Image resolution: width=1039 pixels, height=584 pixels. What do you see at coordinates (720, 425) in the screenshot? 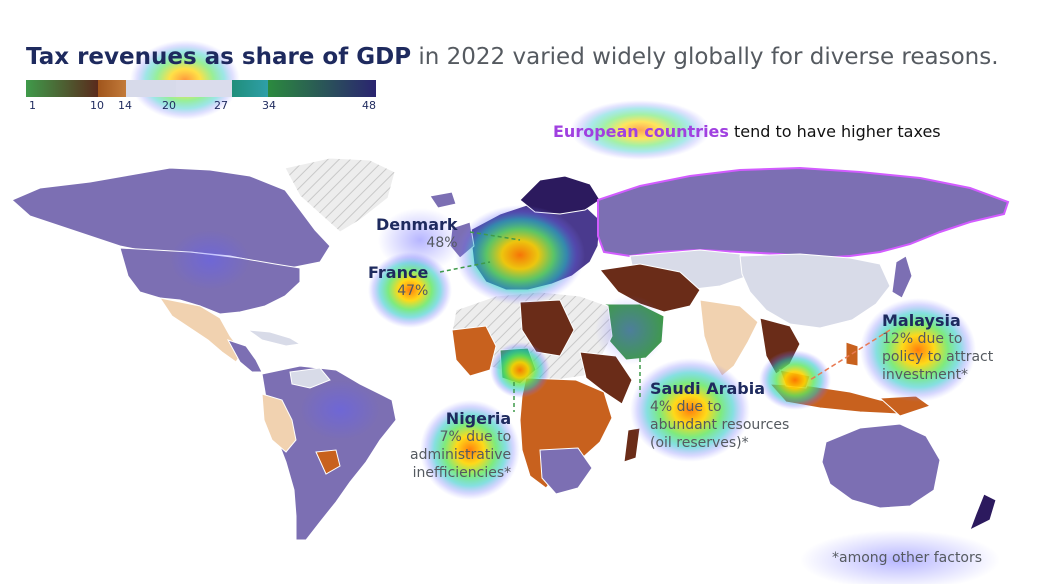
I see `callout-saudi-line2: abundant resources` at bounding box center [720, 425].